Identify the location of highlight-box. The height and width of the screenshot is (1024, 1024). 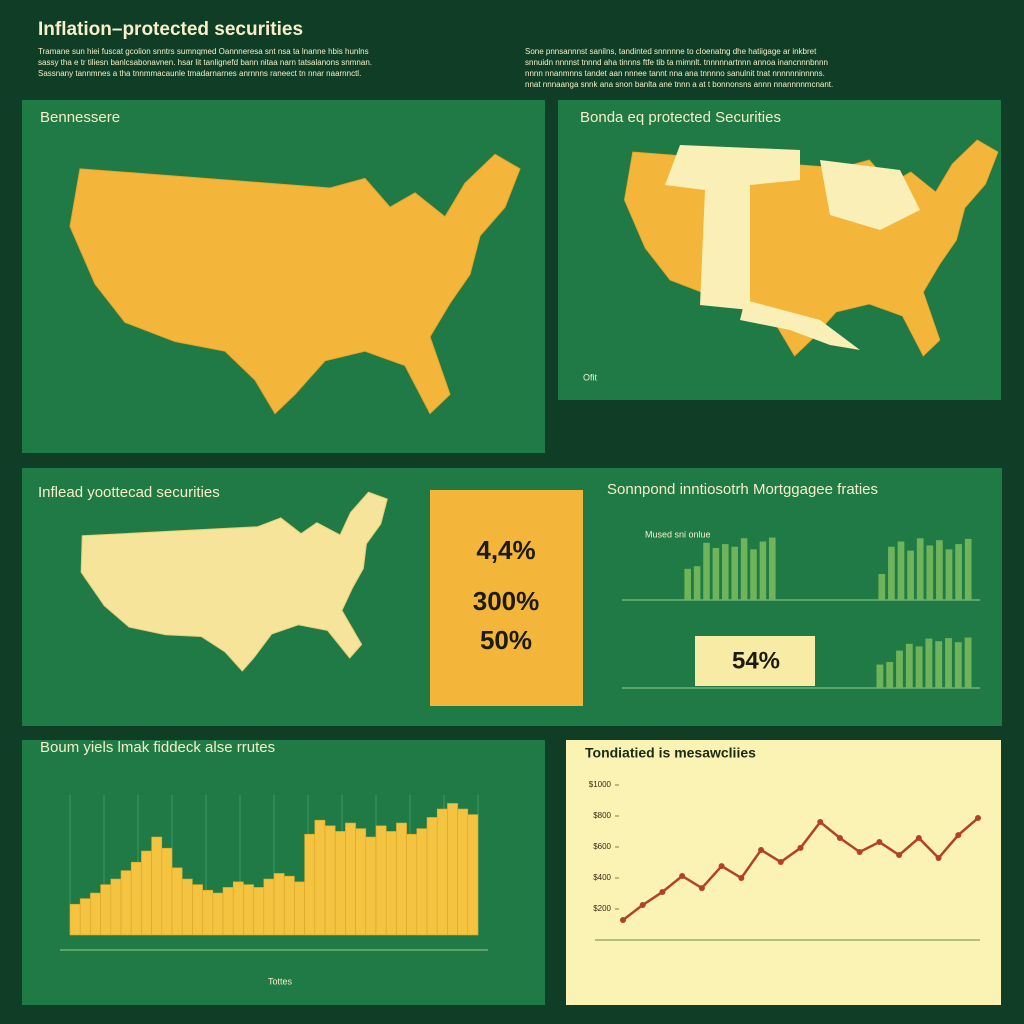
(755, 661).